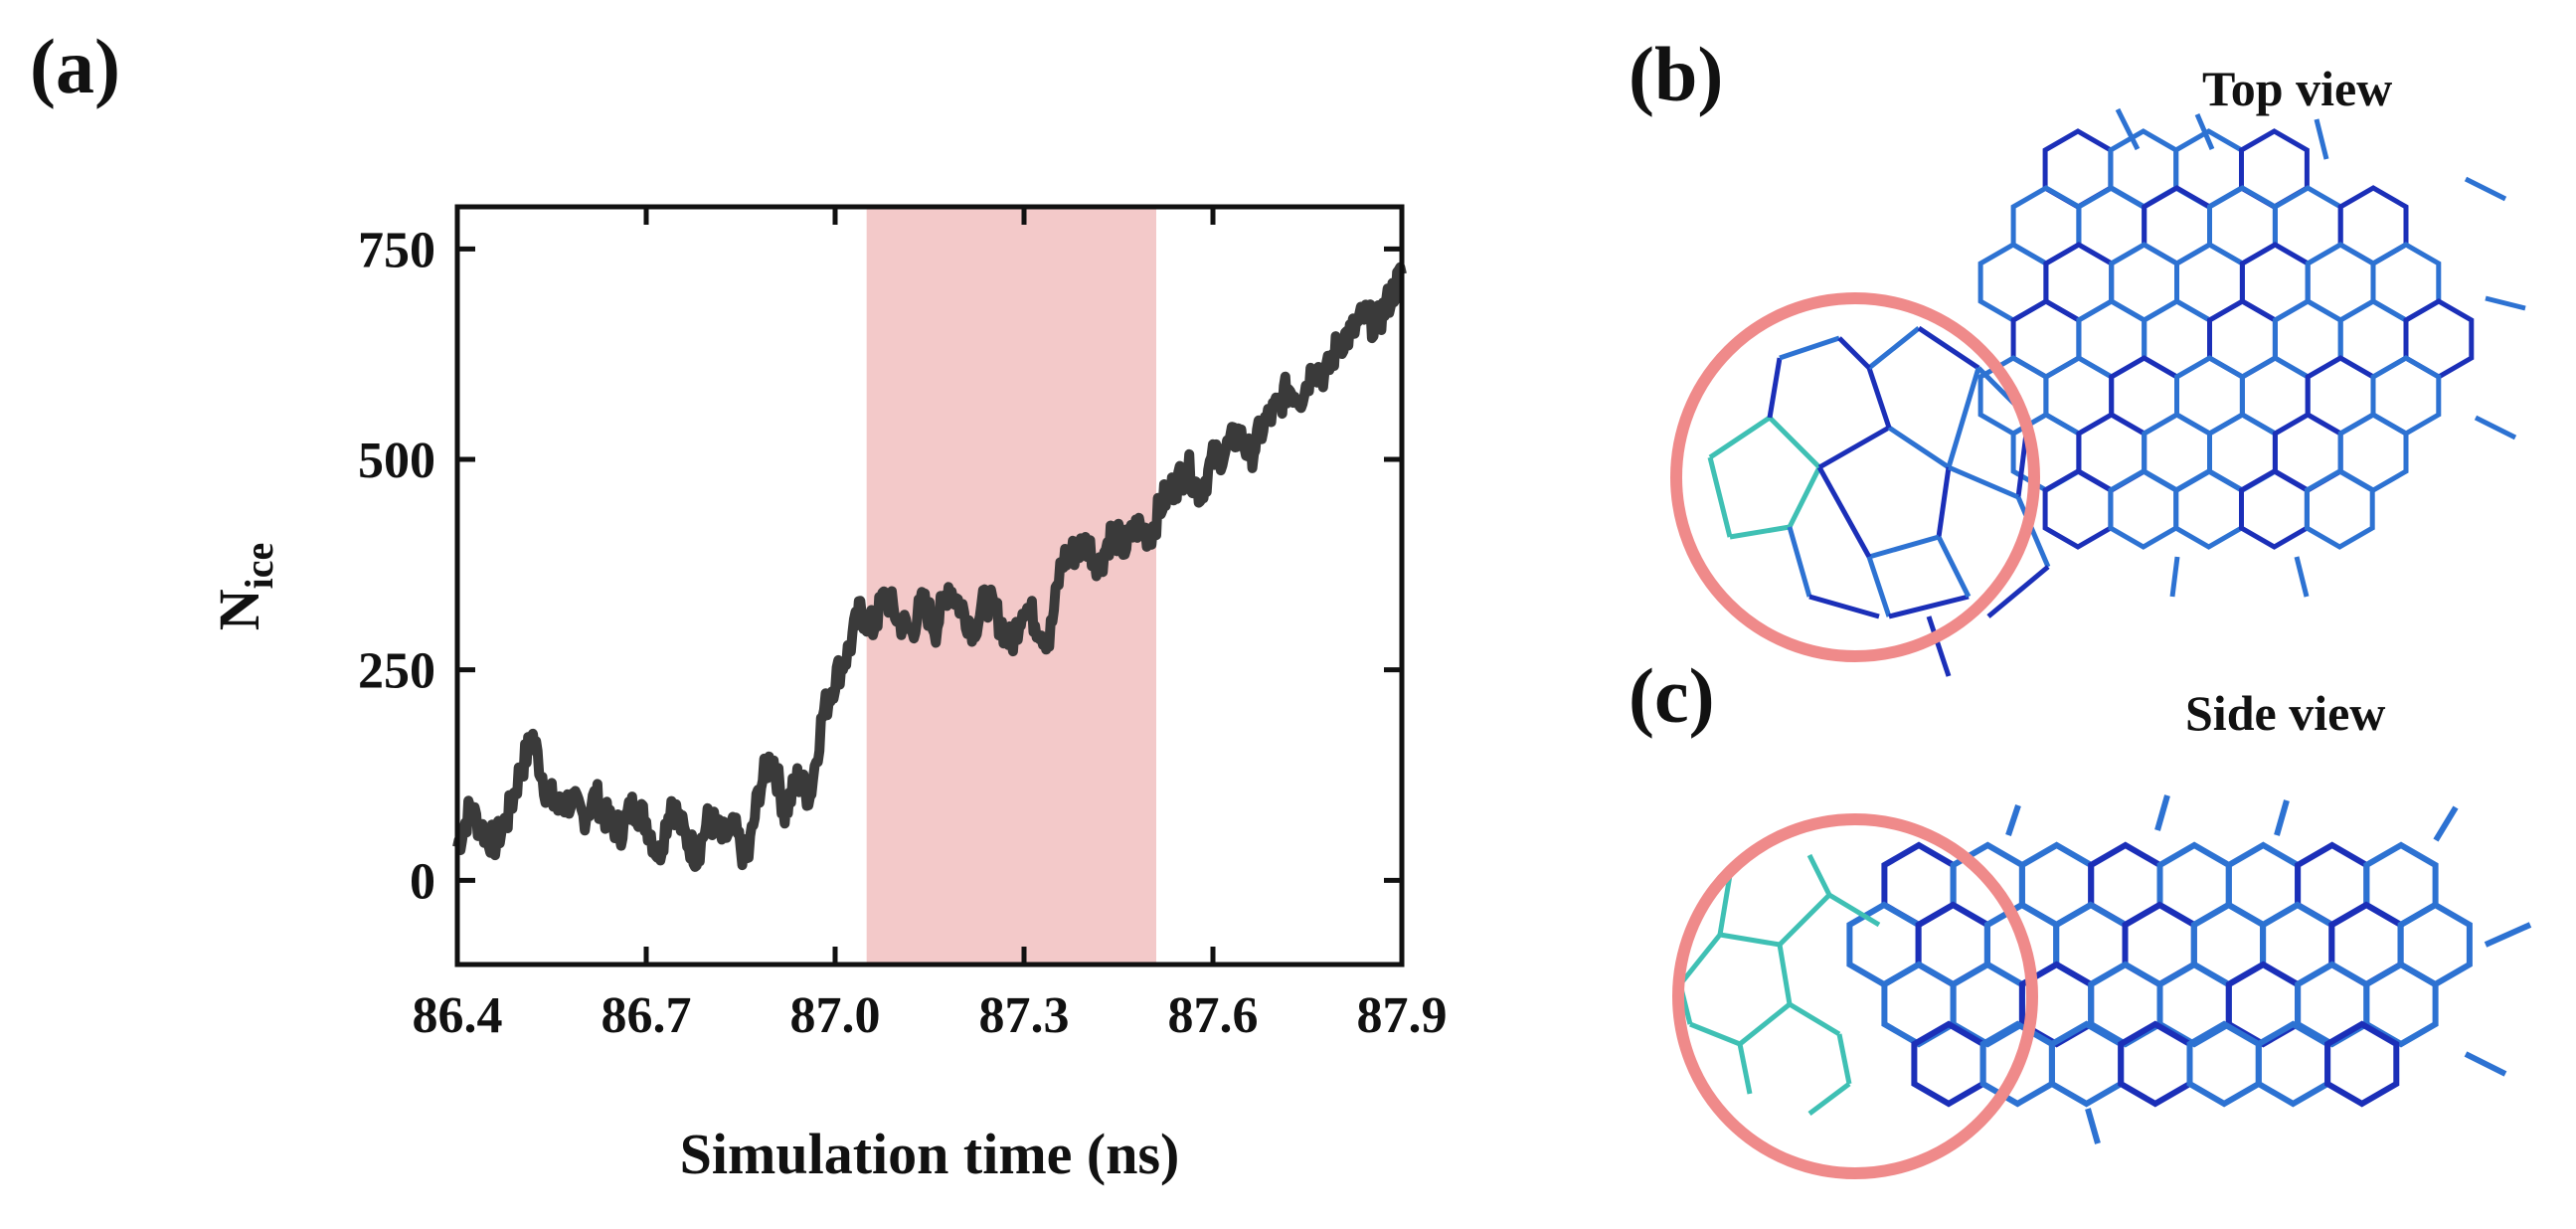 The image size is (2576, 1229). What do you see at coordinates (259, 566) in the screenshot?
I see `y-axis-label-sub: ice` at bounding box center [259, 566].